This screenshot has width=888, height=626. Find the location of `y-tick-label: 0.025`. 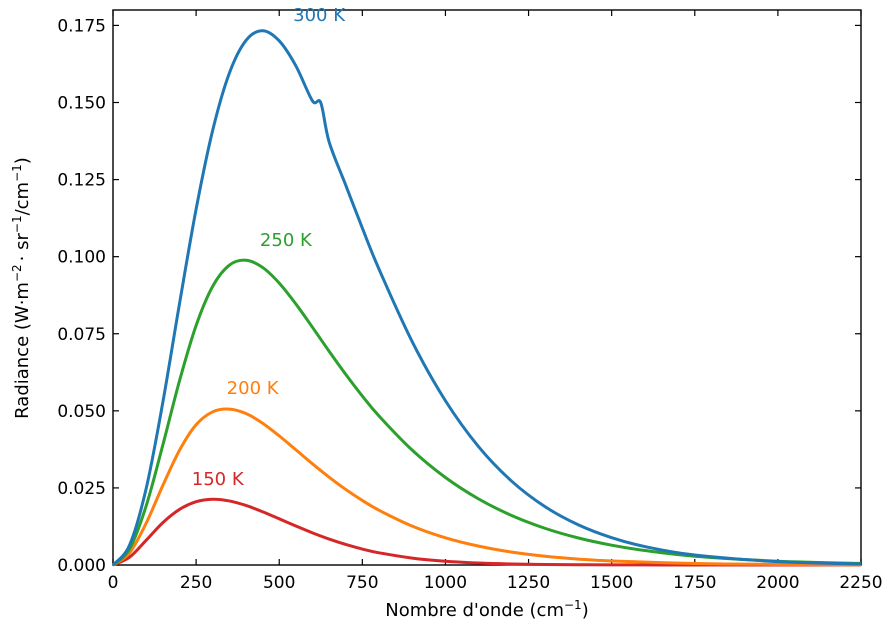

y-tick-label: 0.025 is located at coordinates (81, 489).